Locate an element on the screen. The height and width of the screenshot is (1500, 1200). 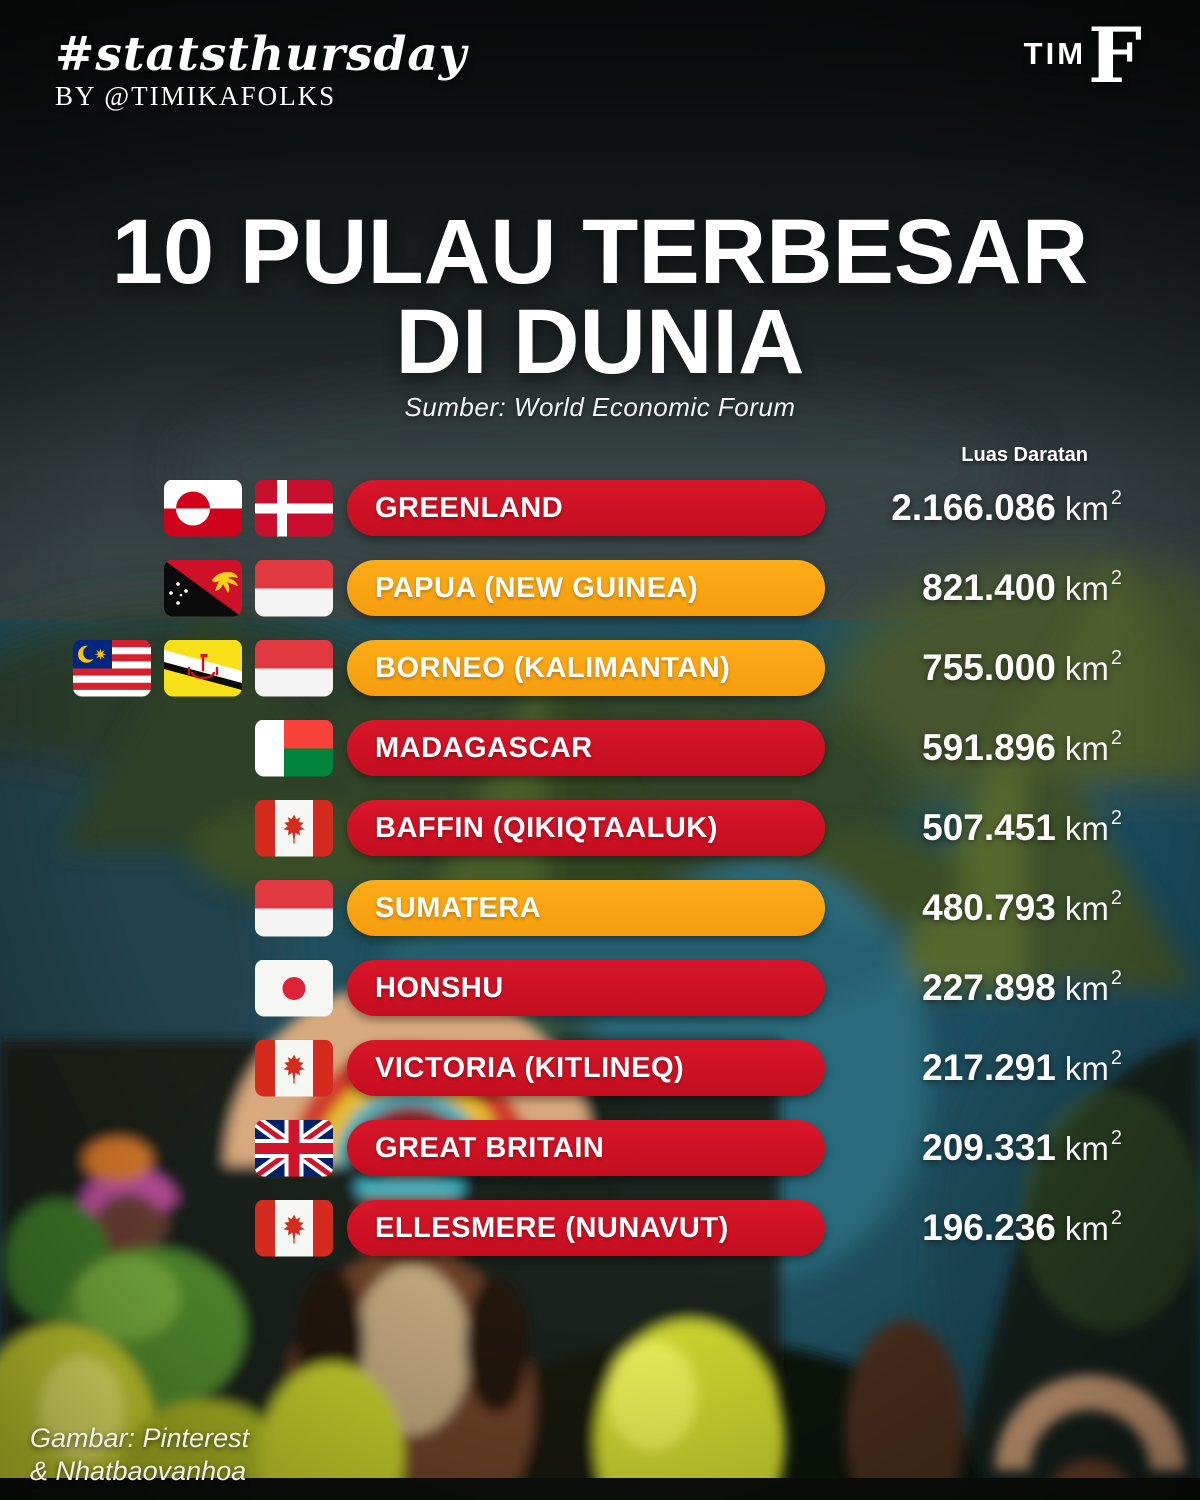
area-value: 507.451 km 2 is located at coordinates (1022, 827).